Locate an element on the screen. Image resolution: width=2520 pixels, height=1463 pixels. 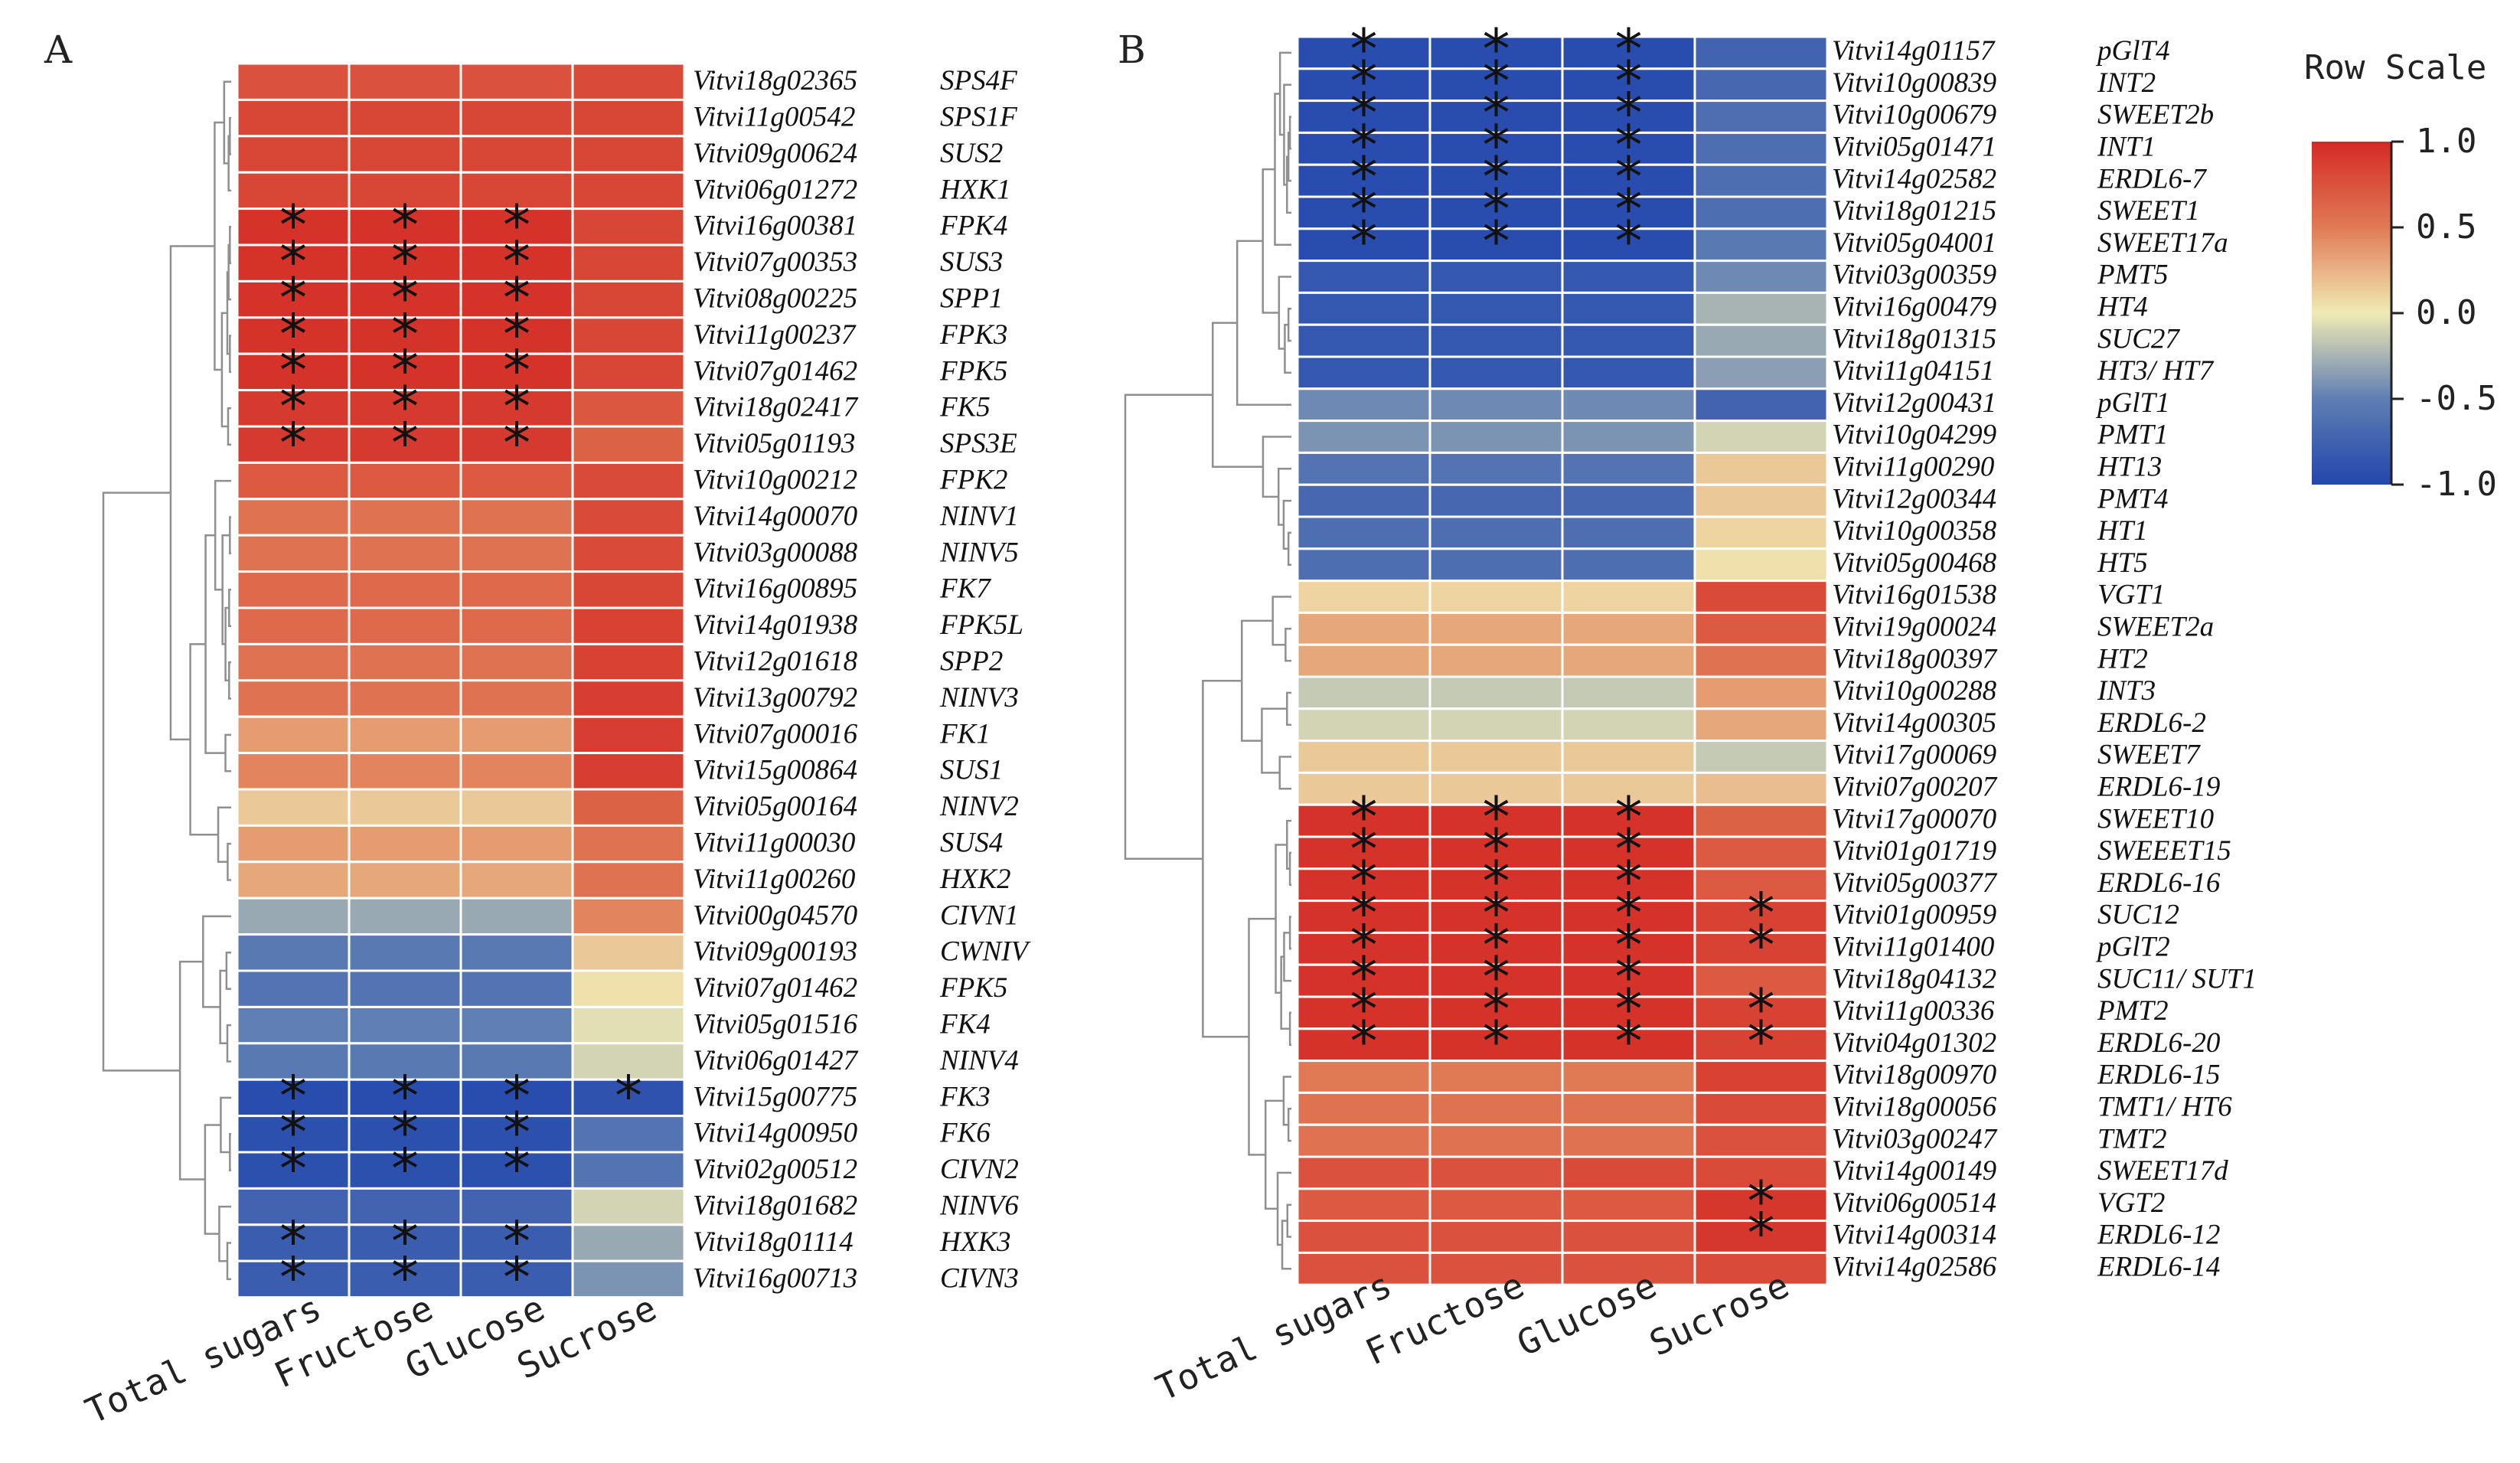
gene-name-label: SPP1 is located at coordinates (971, 299).